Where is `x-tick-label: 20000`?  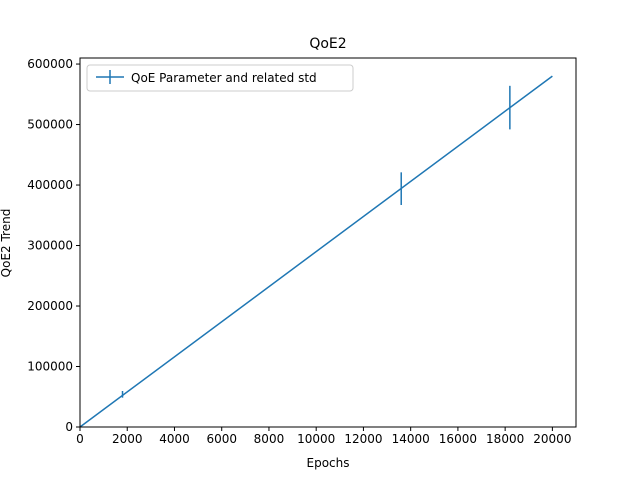
x-tick-label: 20000 is located at coordinates (552, 439).